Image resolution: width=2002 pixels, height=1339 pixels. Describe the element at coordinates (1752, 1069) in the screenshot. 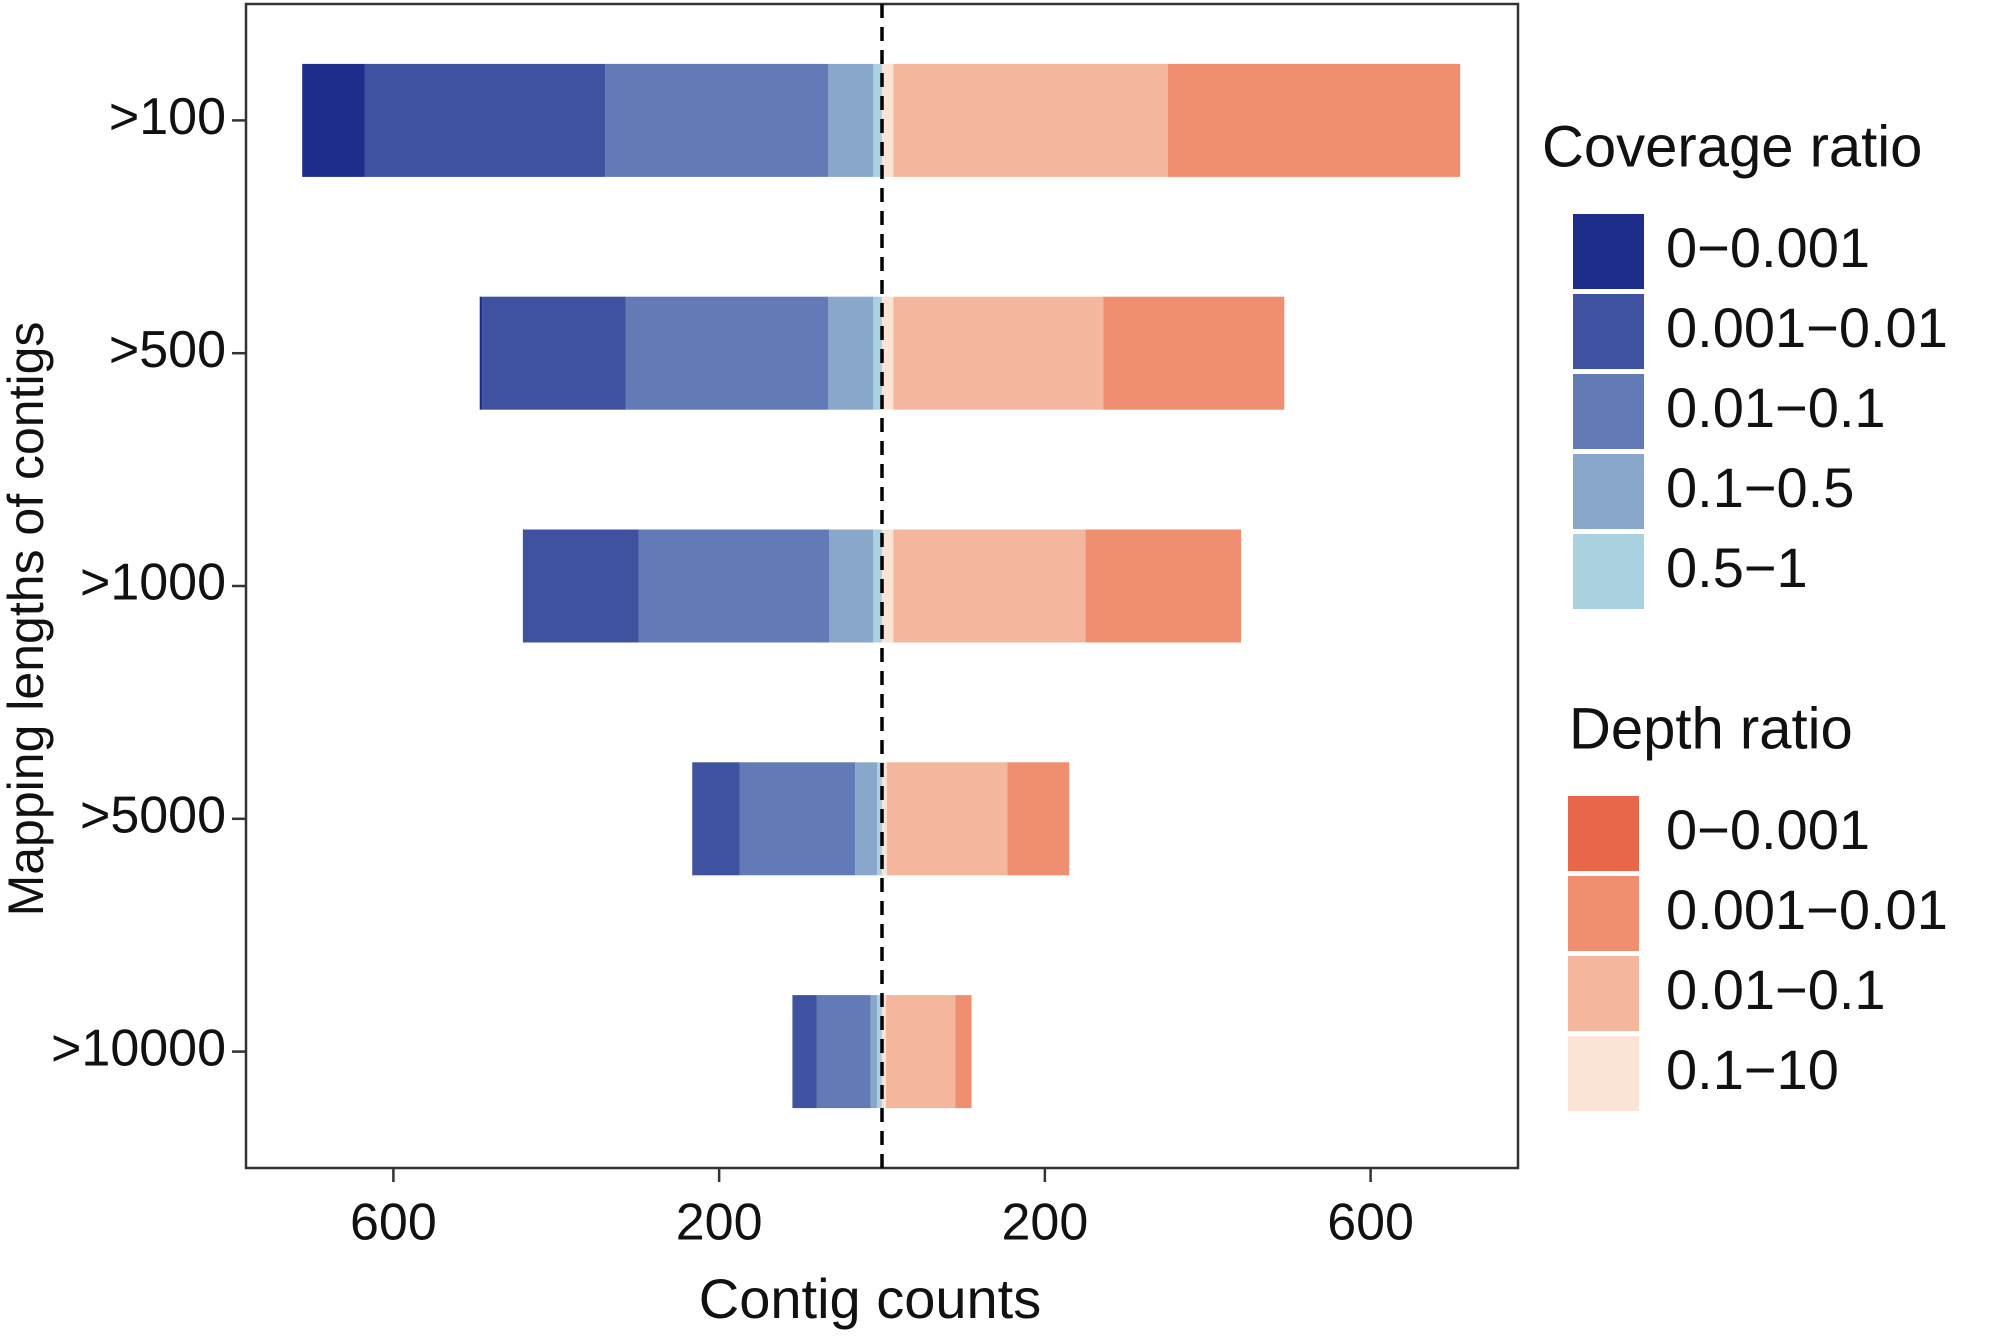

I see `legend-label: 0.1−10` at that location.